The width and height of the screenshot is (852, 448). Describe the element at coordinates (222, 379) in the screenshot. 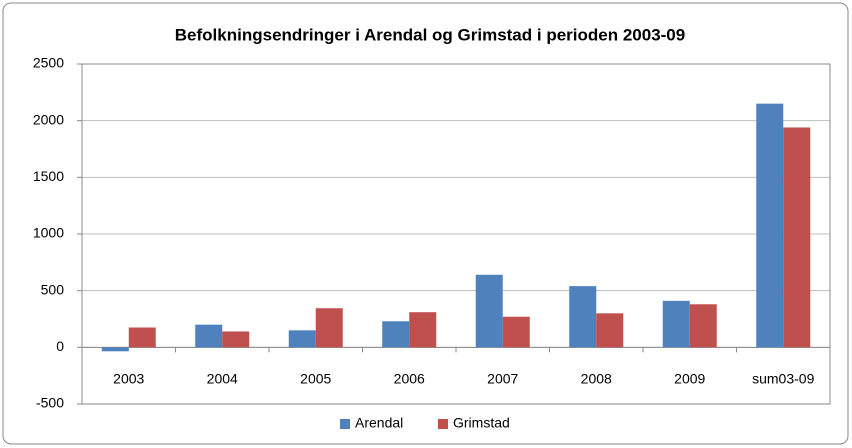

I see `x-tick-label: 2004` at that location.